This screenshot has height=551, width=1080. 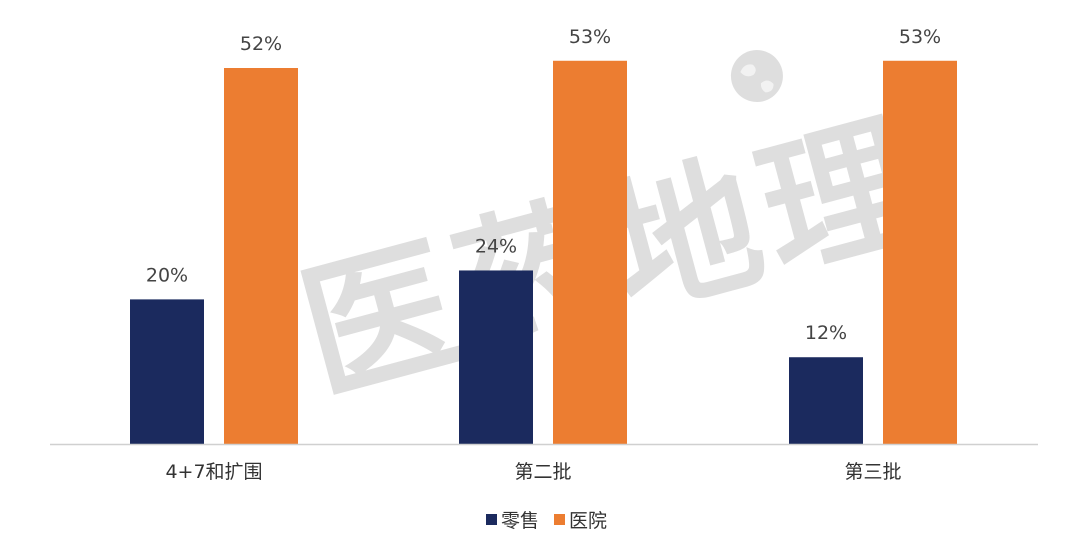 I want to click on category-label: 4+7和扩围, so click(x=213, y=472).